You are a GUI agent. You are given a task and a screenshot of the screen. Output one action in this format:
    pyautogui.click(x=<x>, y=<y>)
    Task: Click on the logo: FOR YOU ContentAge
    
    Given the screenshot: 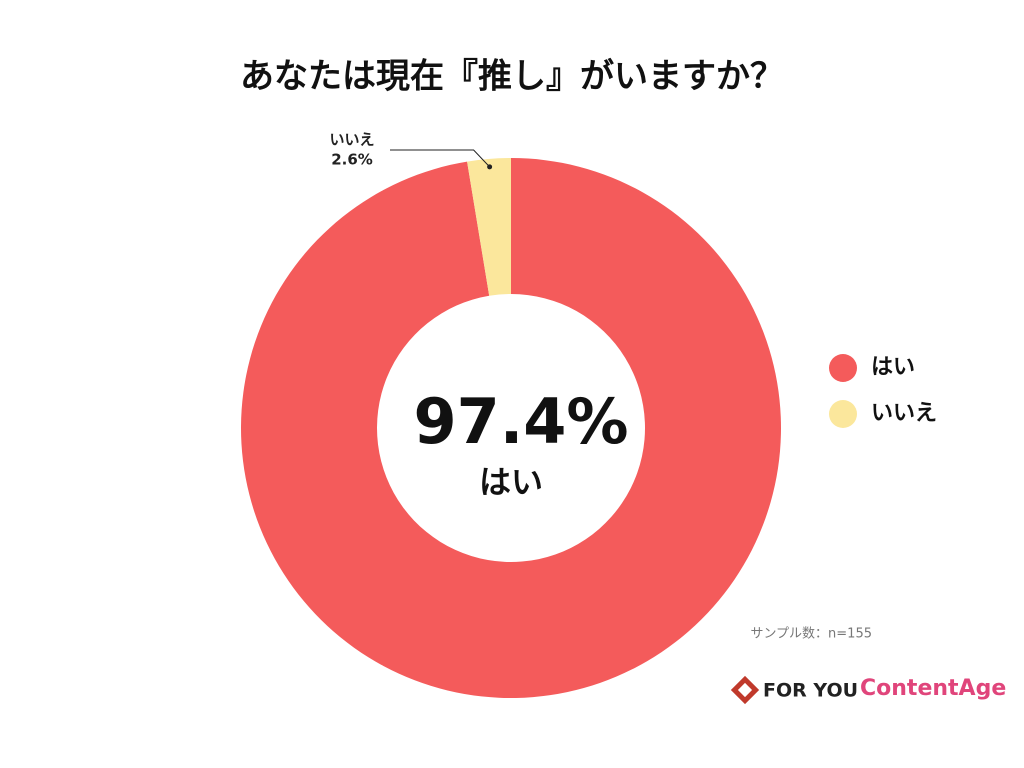 What is the action you would take?
    pyautogui.click(x=868, y=690)
    